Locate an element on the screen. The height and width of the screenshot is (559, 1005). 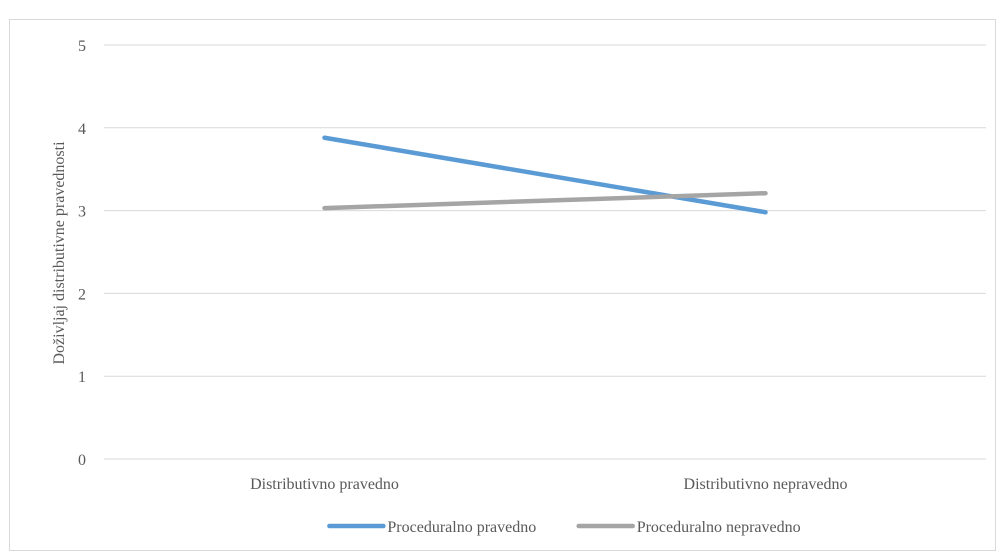
y-tick-label: 2 is located at coordinates (82, 294).